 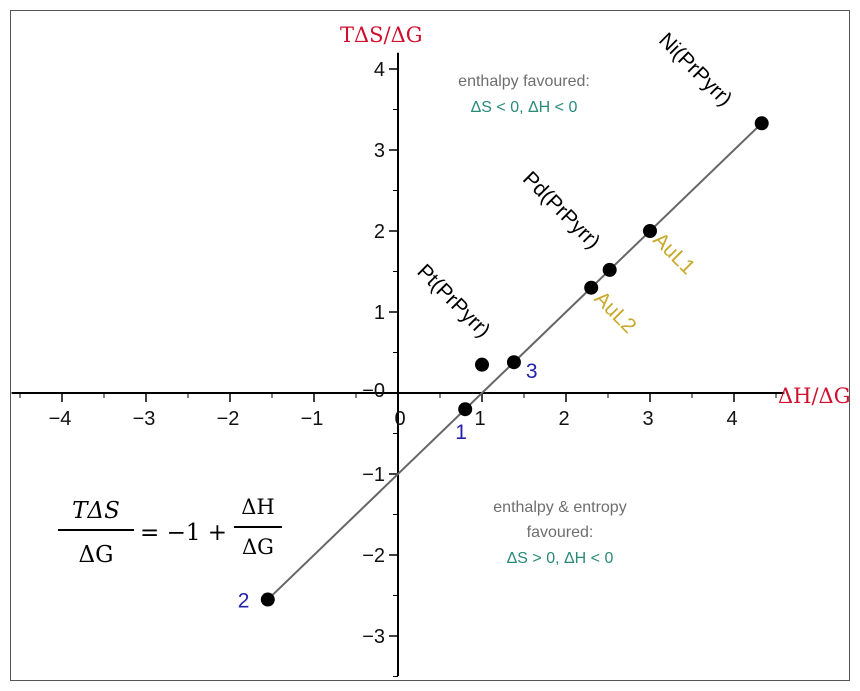 What do you see at coordinates (695, 70) in the screenshot?
I see `point-label: Ni(PrPyrr)` at bounding box center [695, 70].